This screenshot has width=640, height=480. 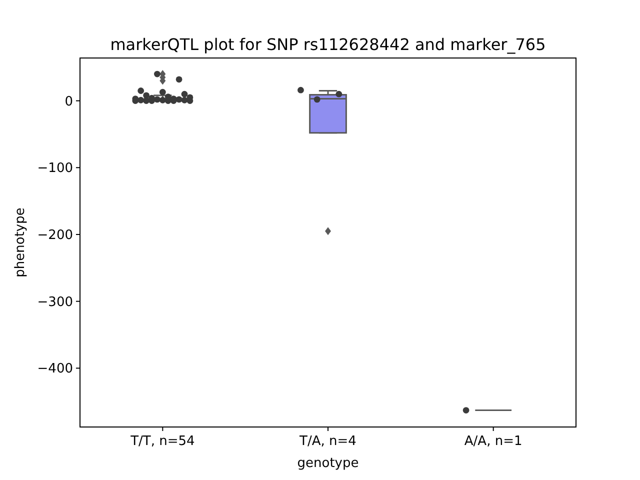 What do you see at coordinates (493, 441) in the screenshot?
I see `x-tick-label: A/A, n=1` at bounding box center [493, 441].